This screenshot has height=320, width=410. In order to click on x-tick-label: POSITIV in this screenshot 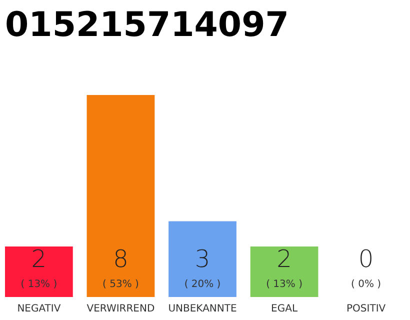, I will do `click(366, 309)`.